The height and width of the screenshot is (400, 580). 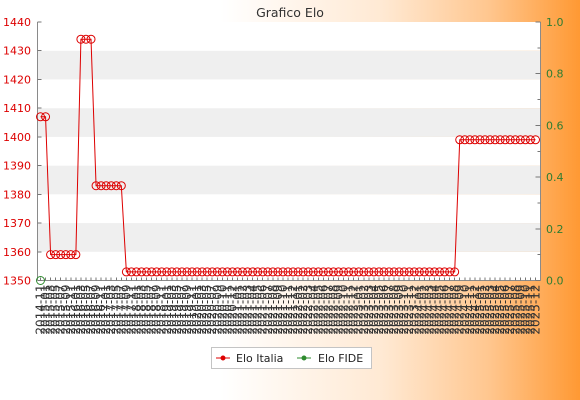 What do you see at coordinates (530, 310) in the screenshot?
I see `x-tick-label: 2025-11` at bounding box center [530, 310].